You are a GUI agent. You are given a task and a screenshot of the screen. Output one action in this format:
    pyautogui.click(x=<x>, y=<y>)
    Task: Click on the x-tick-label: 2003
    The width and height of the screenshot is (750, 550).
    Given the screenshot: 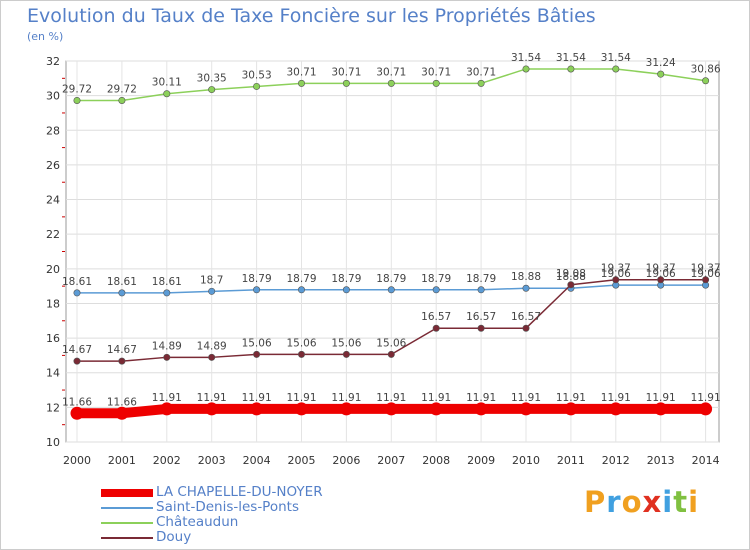 What is the action you would take?
    pyautogui.click(x=212, y=460)
    